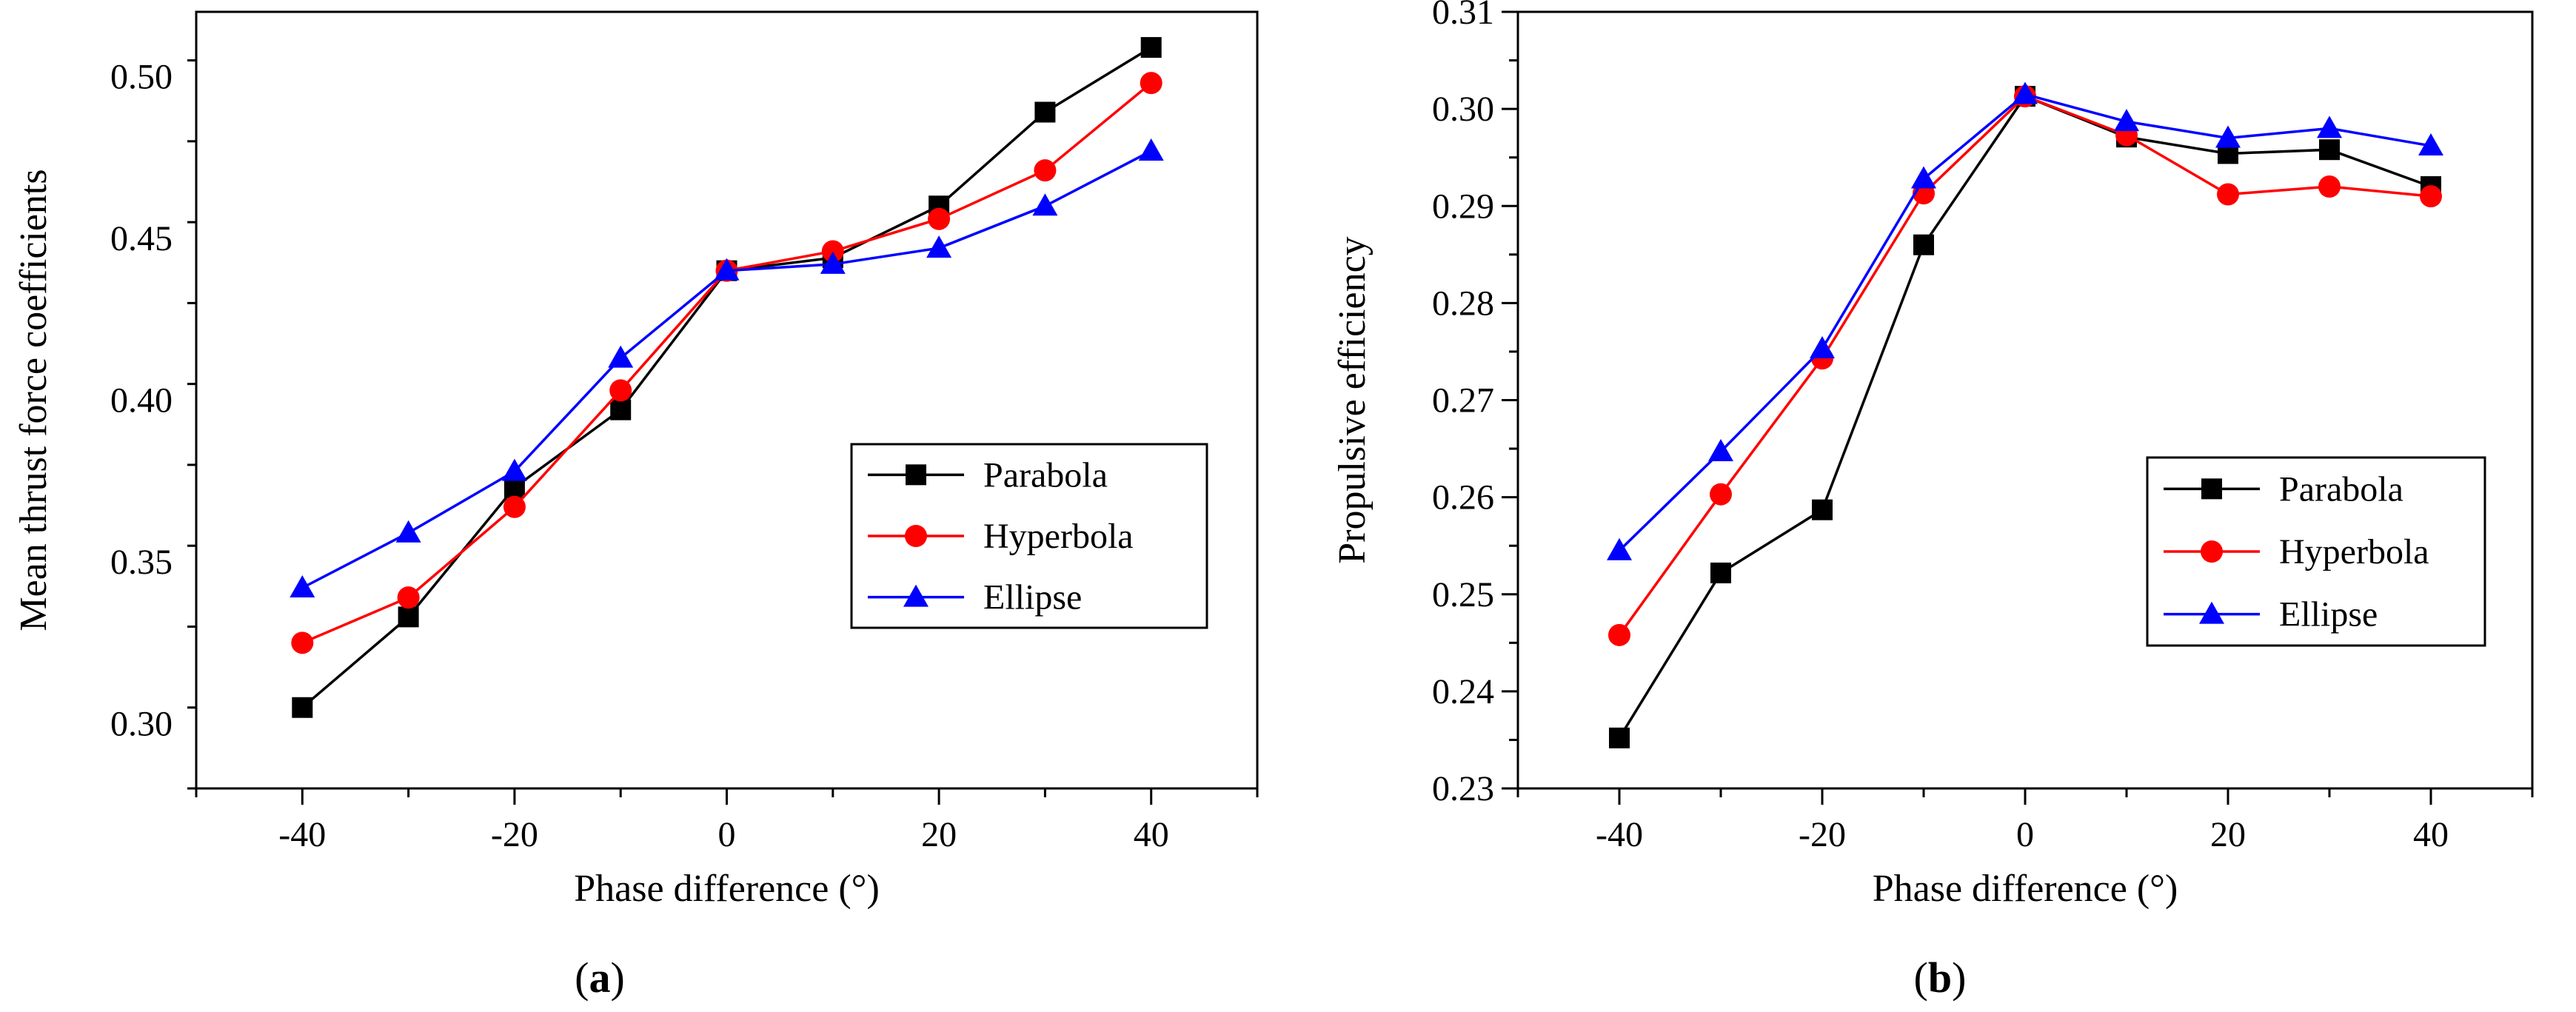 The width and height of the screenshot is (2576, 1012). What do you see at coordinates (141, 238) in the screenshot?
I see `y-tick-label: 0.45` at bounding box center [141, 238].